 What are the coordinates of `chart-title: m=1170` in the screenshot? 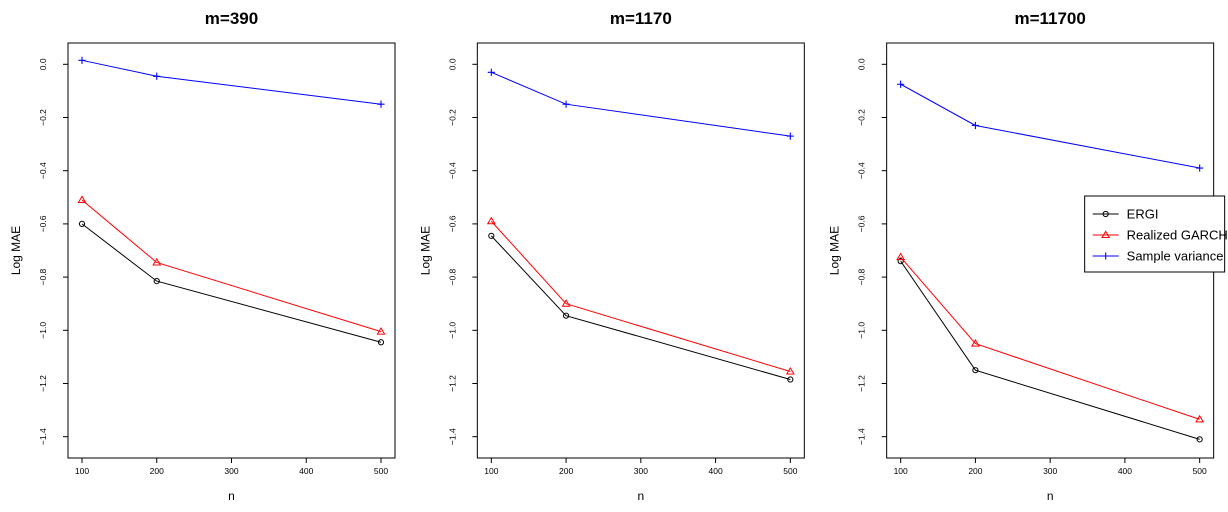 It's located at (641, 18).